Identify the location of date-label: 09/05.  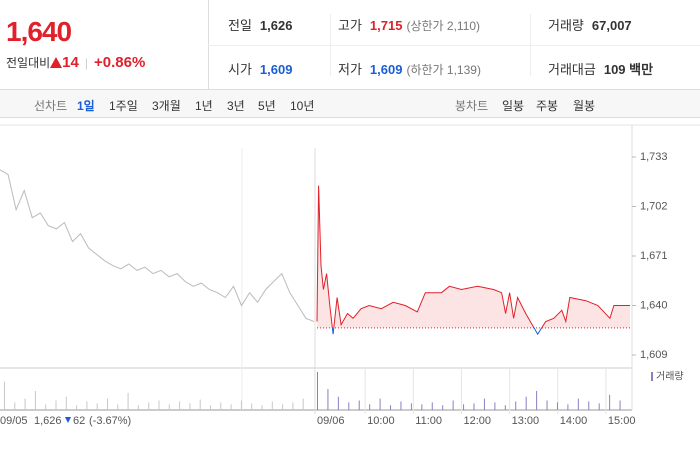
(14, 421).